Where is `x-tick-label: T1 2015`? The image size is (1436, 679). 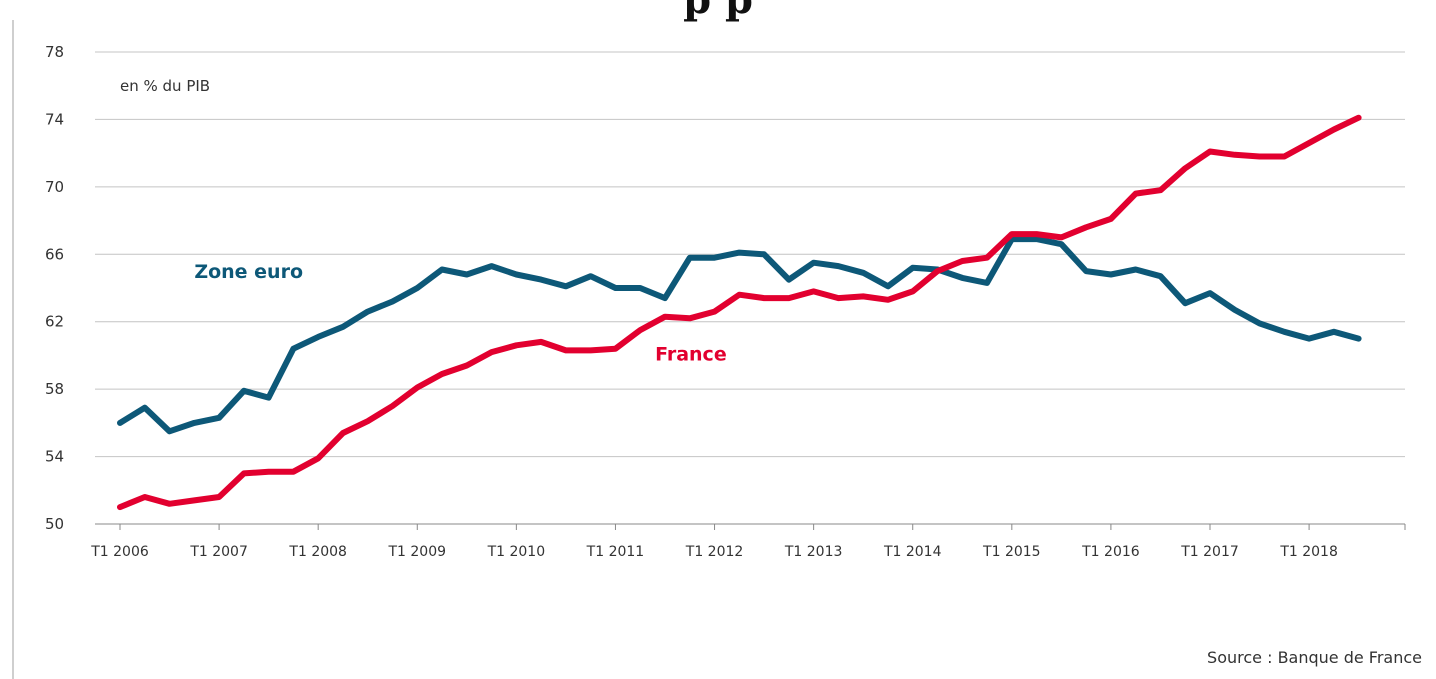
x-tick-label: T1 2015 is located at coordinates (1011, 552).